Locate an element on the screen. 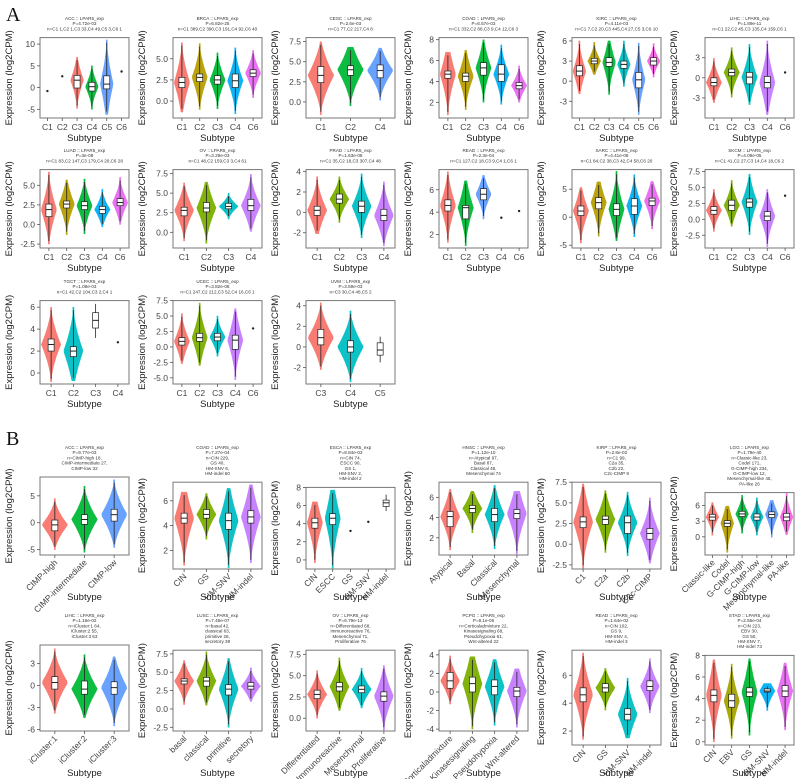 This screenshot has width=798, height=779. plot-title-line: CESC :: LPAR5_exp is located at coordinates (350, 18).